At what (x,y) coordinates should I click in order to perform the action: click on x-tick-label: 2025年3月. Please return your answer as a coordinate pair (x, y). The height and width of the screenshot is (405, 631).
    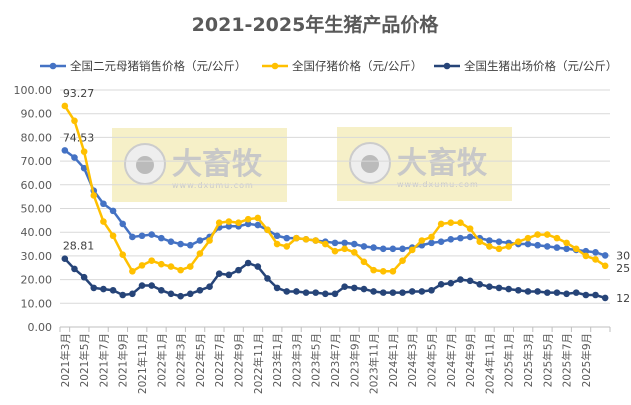
    Looking at the image, I should click on (528, 360).